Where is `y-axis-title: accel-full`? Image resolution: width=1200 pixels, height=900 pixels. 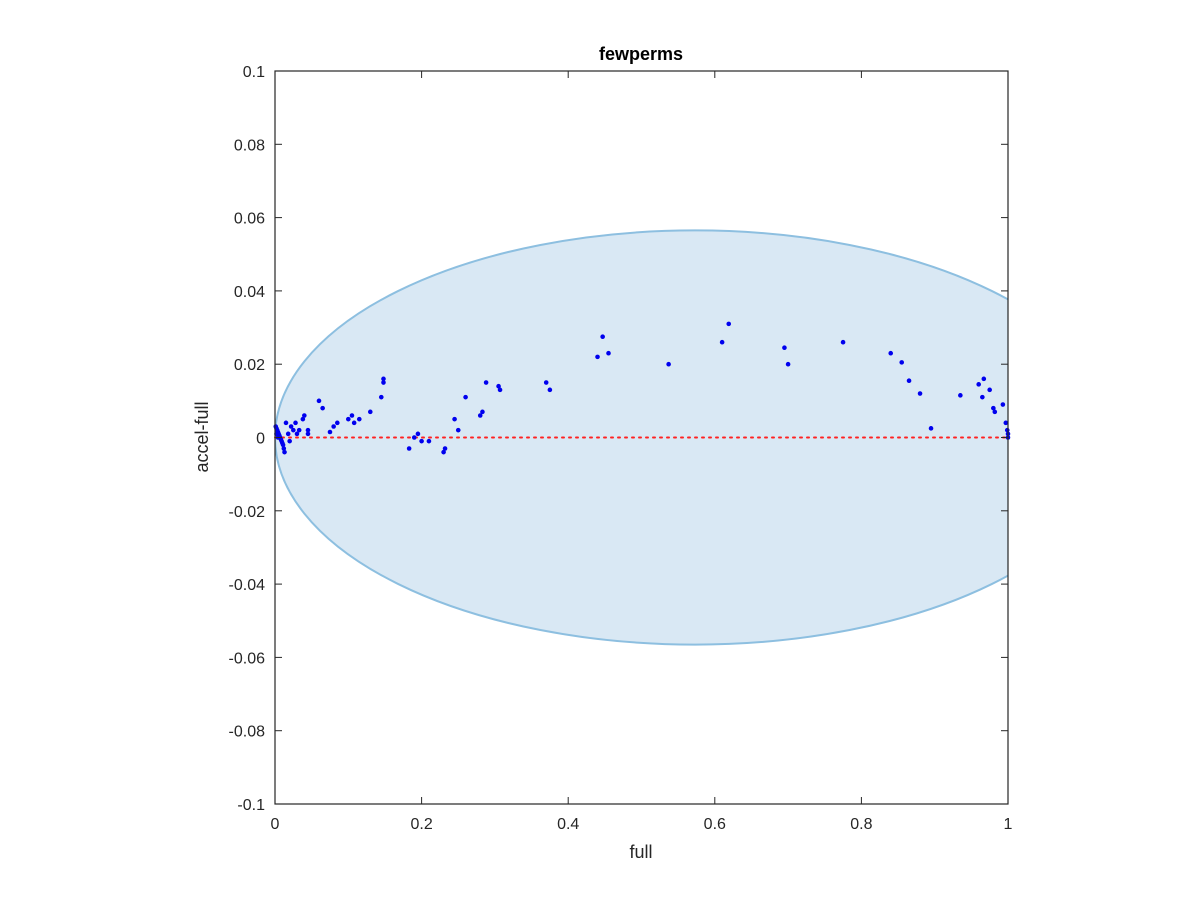
y-axis-title: accel-full is located at coordinates (202, 436).